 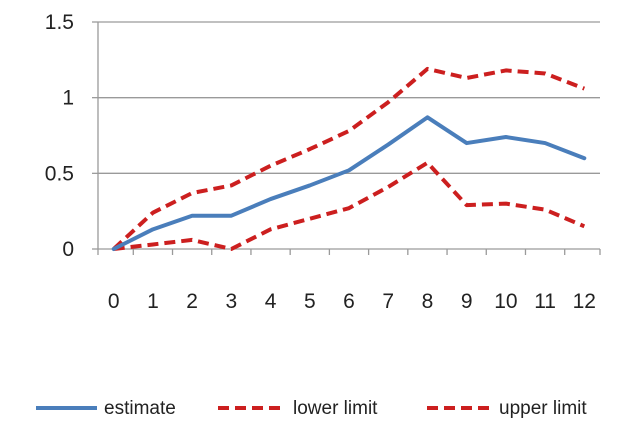 I want to click on legend-label-estimate: estimate, so click(x=140, y=408).